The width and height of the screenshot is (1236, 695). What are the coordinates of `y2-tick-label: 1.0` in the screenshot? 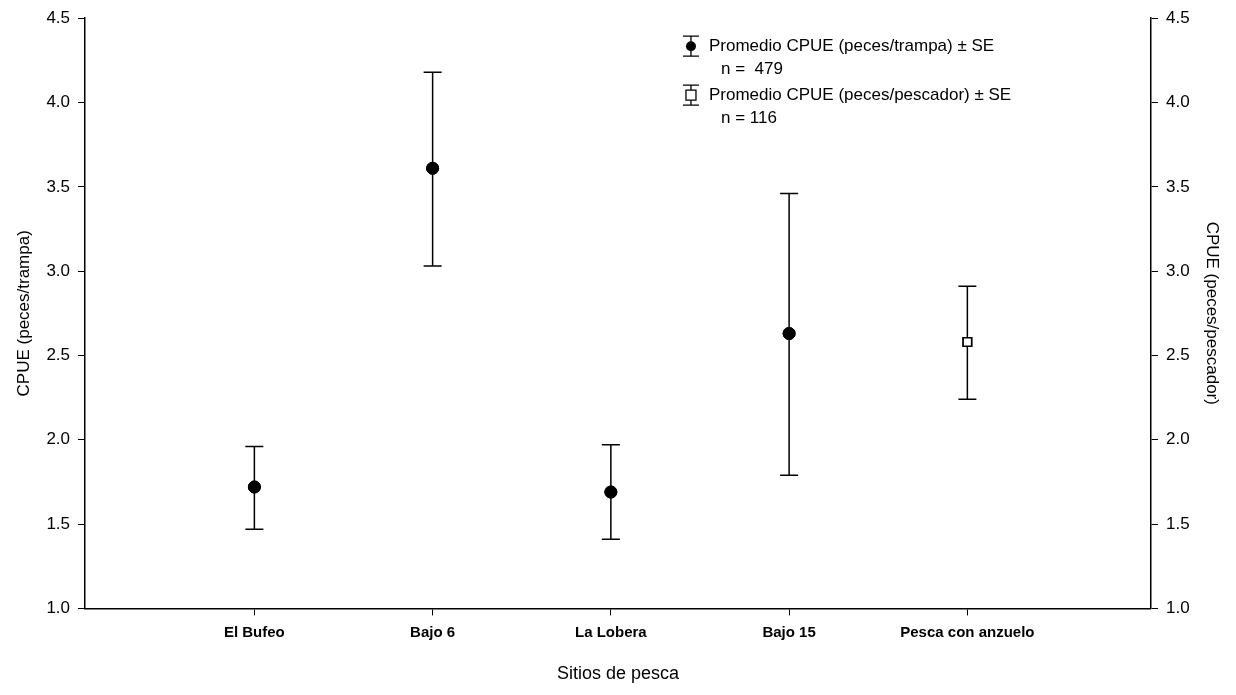 It's located at (1177, 608).